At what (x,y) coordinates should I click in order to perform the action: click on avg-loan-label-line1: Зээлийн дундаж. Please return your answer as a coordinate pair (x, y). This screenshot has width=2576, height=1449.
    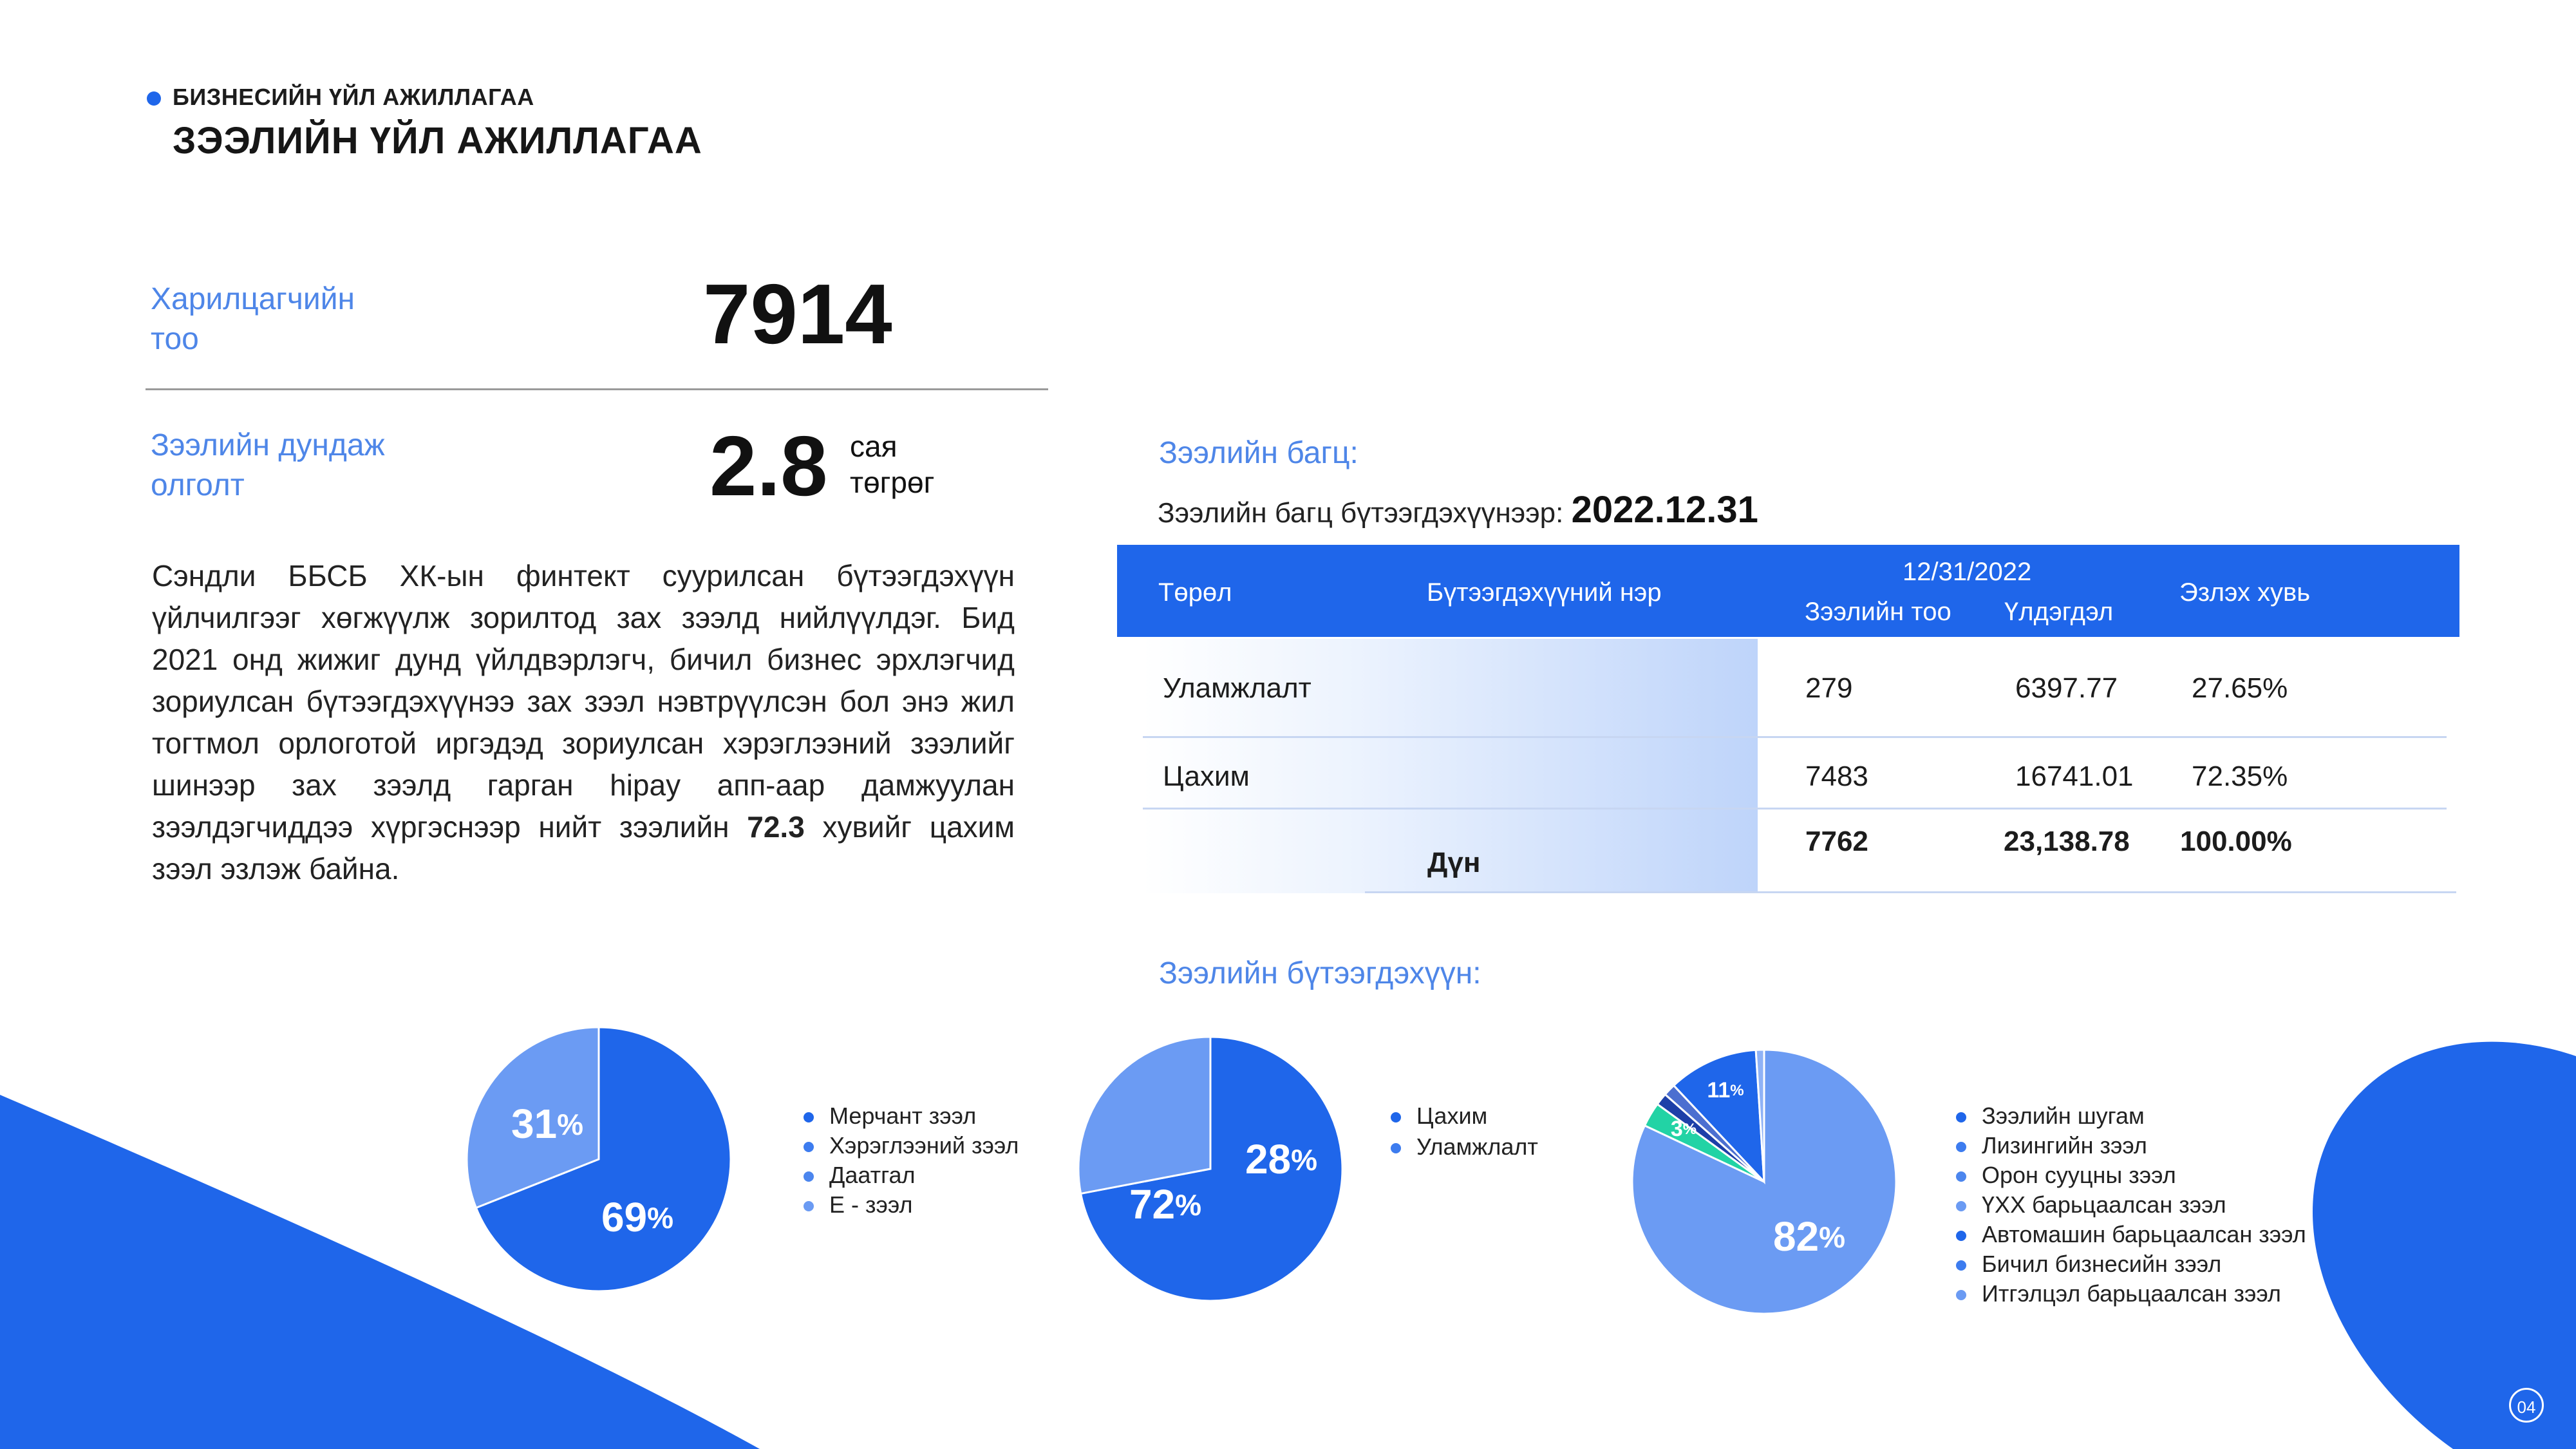
    Looking at the image, I should click on (268, 445).